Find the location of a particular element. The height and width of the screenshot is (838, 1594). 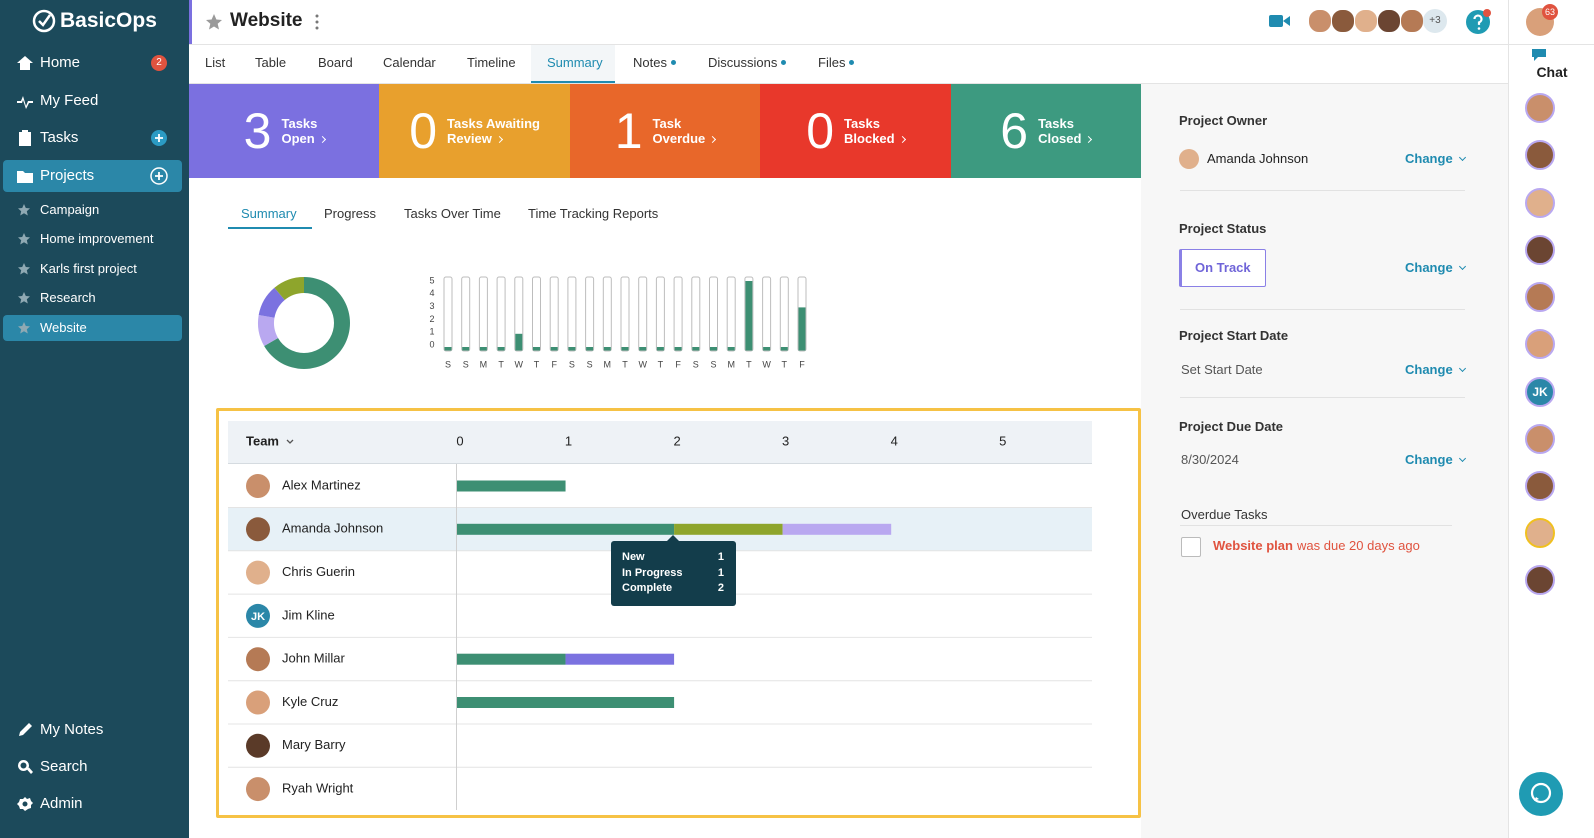

nav-item: Tasks is located at coordinates (59, 137).